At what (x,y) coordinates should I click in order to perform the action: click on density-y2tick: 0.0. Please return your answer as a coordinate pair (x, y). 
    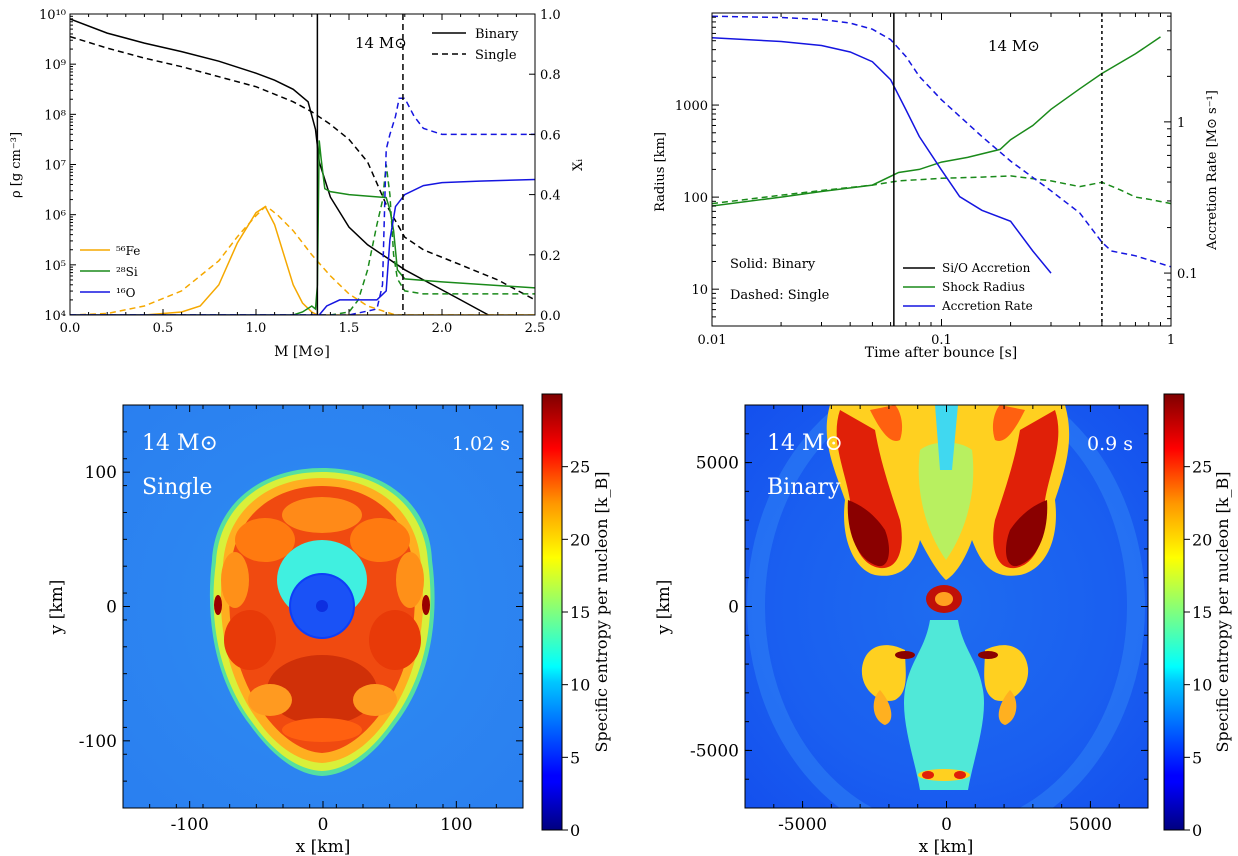
    Looking at the image, I should click on (550, 316).